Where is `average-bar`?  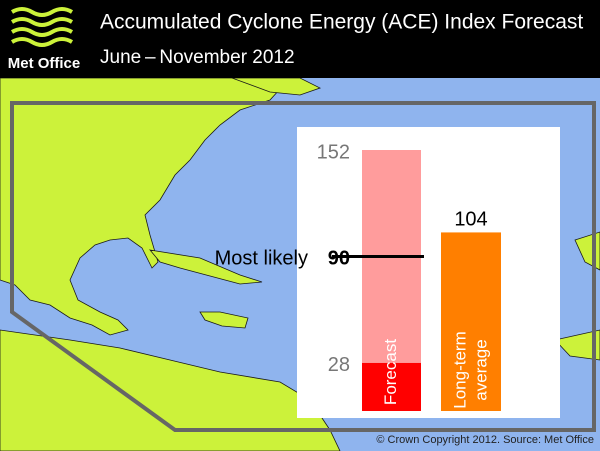 average-bar is located at coordinates (471, 321).